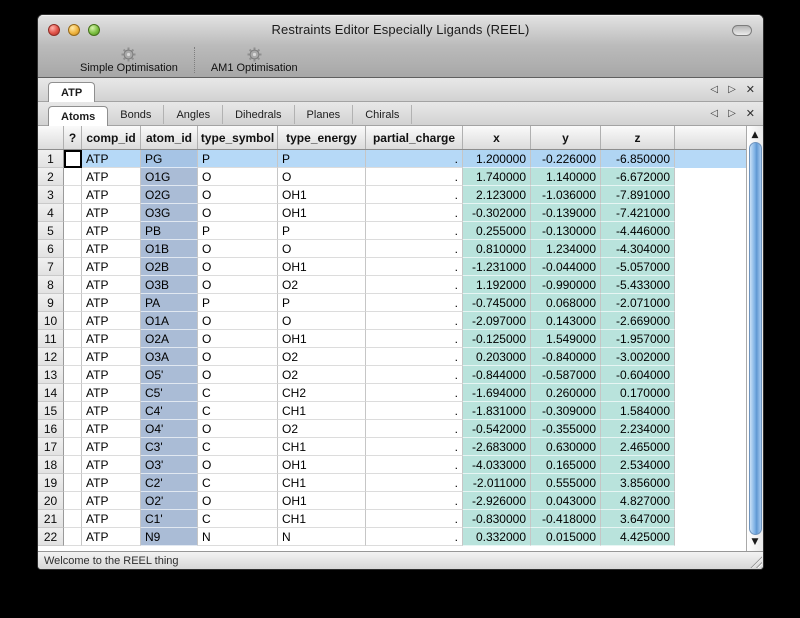 Image resolution: width=800 pixels, height=618 pixels. I want to click on cell-x: -0.542000, so click(497, 429).